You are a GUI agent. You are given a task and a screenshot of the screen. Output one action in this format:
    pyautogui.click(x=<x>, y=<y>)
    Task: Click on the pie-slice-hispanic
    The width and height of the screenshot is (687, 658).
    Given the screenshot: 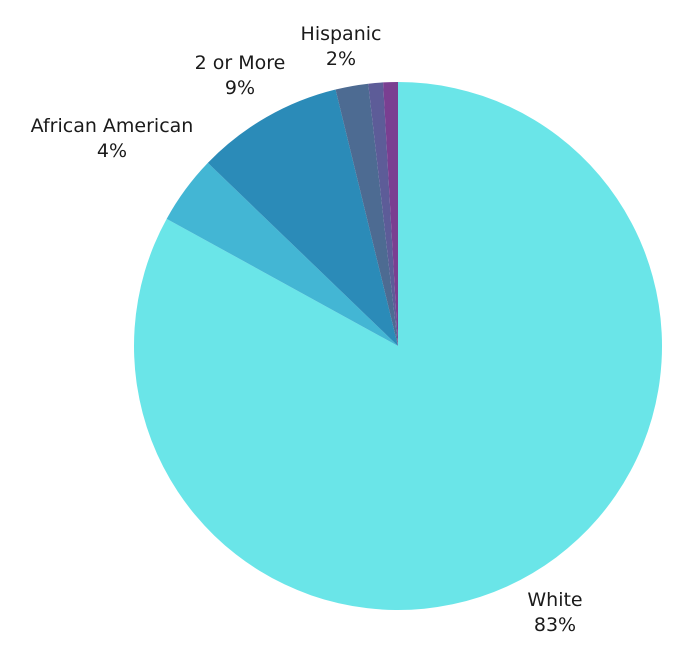 What is the action you would take?
    pyautogui.click(x=366, y=214)
    